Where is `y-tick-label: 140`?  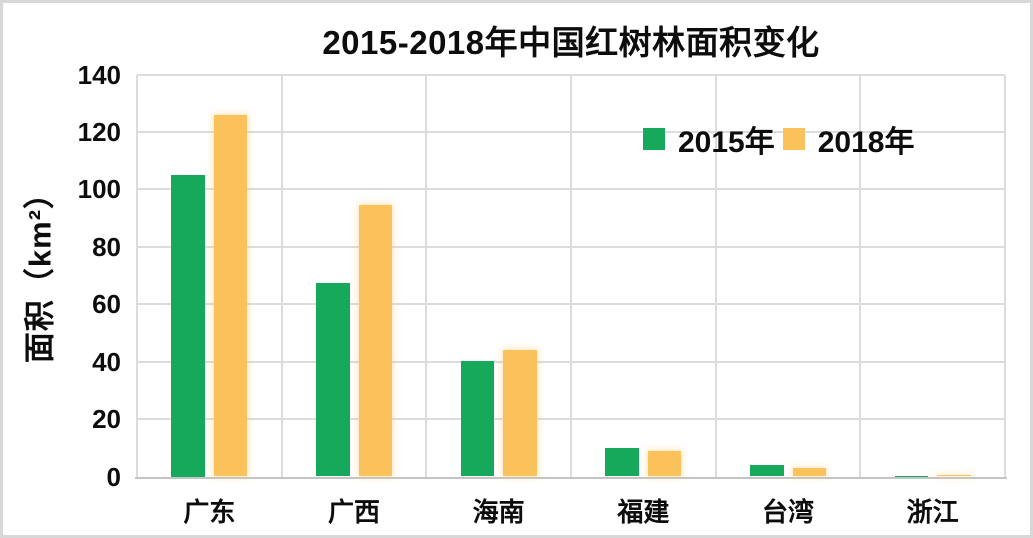
y-tick-label: 140 is located at coordinates (99, 74).